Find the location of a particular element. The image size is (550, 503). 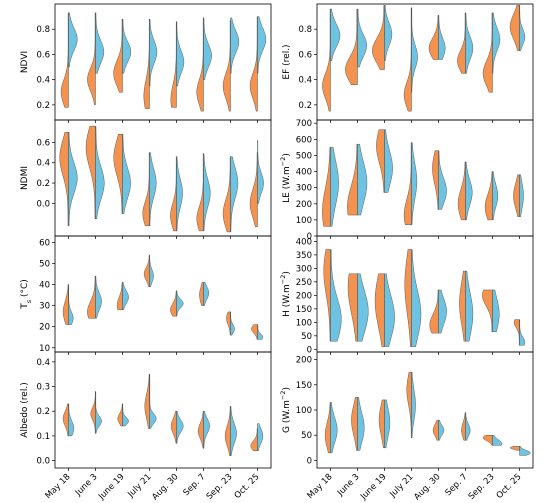

y-axis-label: Albedo (rel.) is located at coordinates (25, 409).